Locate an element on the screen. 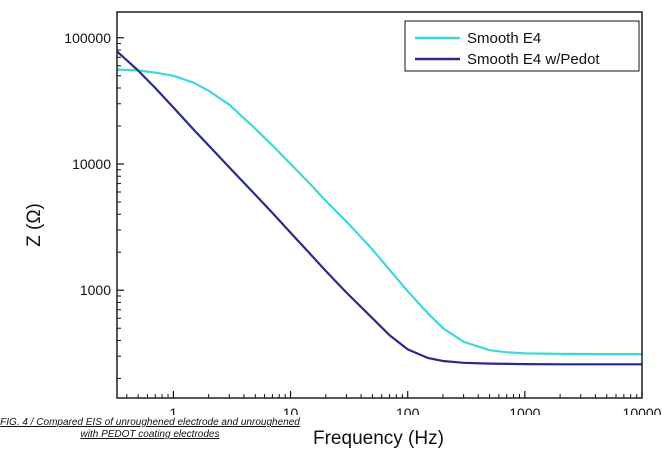  x-tick-label: 1 is located at coordinates (174, 410).